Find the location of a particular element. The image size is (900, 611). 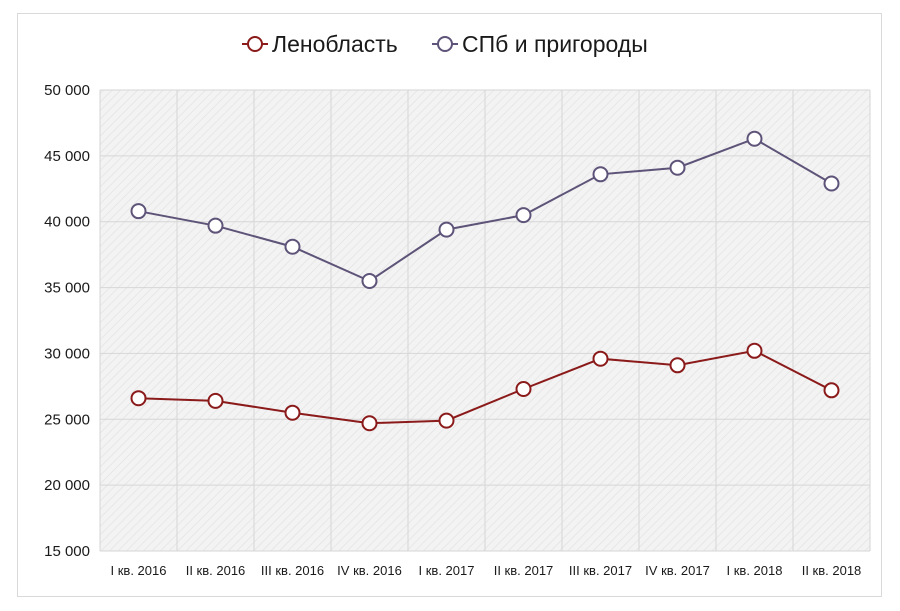

legend-label: Ленобласть is located at coordinates (335, 44).